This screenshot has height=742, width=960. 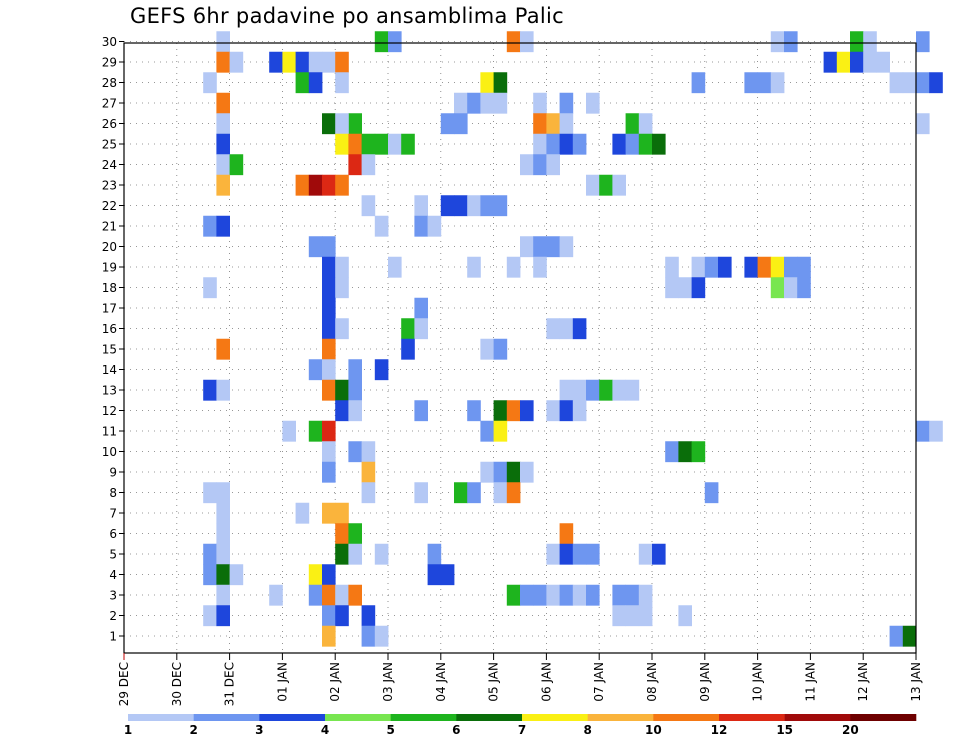 What do you see at coordinates (113, 575) in the screenshot?
I see `y-tick-label: 4` at bounding box center [113, 575].